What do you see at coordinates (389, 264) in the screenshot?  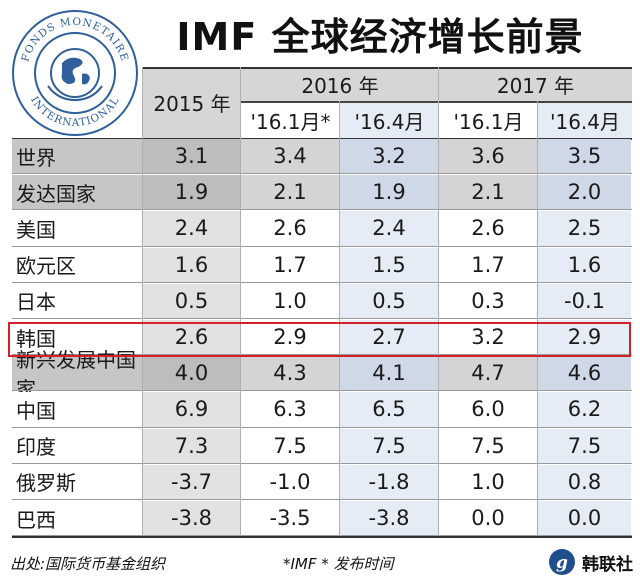 I see `table-cell: 1.5` at bounding box center [389, 264].